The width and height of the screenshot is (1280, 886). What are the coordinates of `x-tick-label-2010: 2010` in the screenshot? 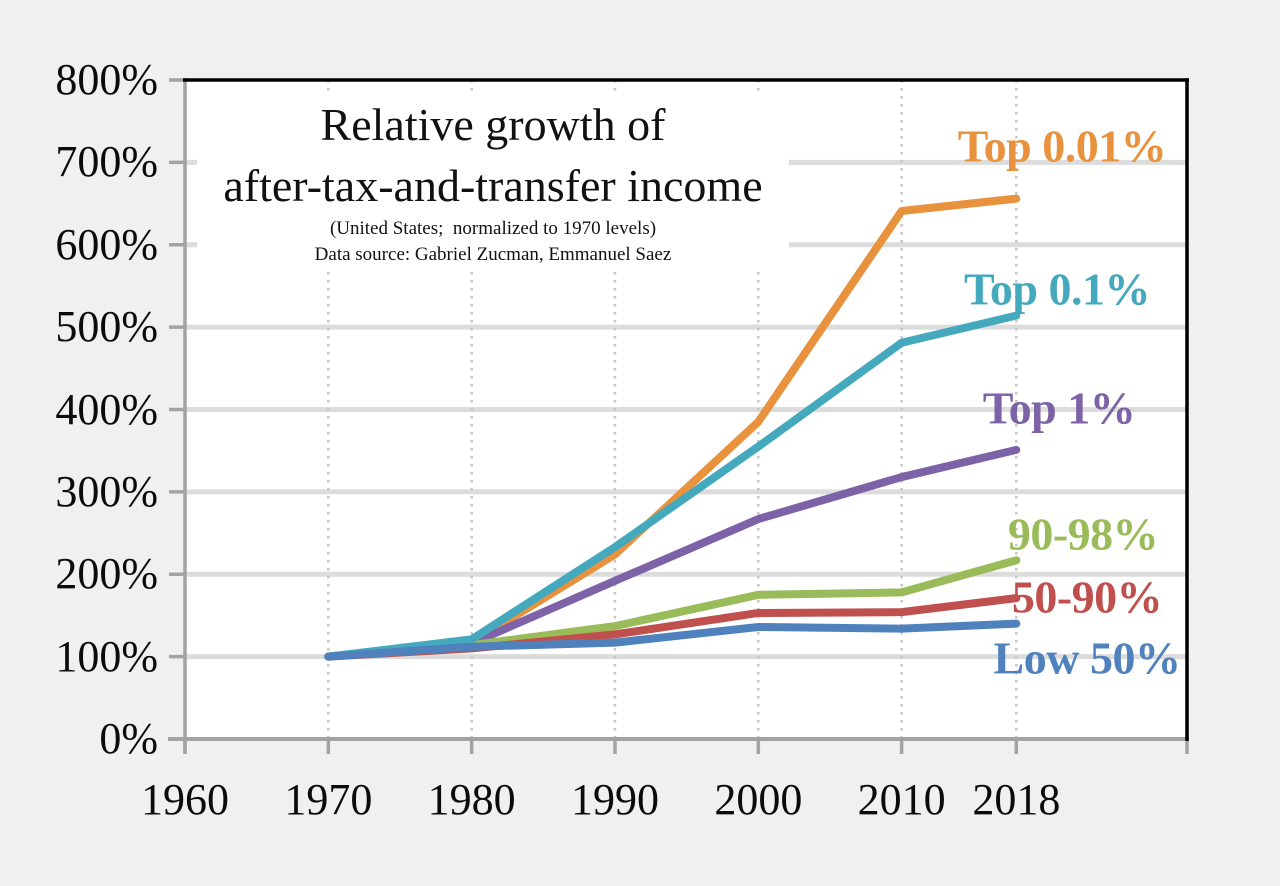 It's located at (901, 799).